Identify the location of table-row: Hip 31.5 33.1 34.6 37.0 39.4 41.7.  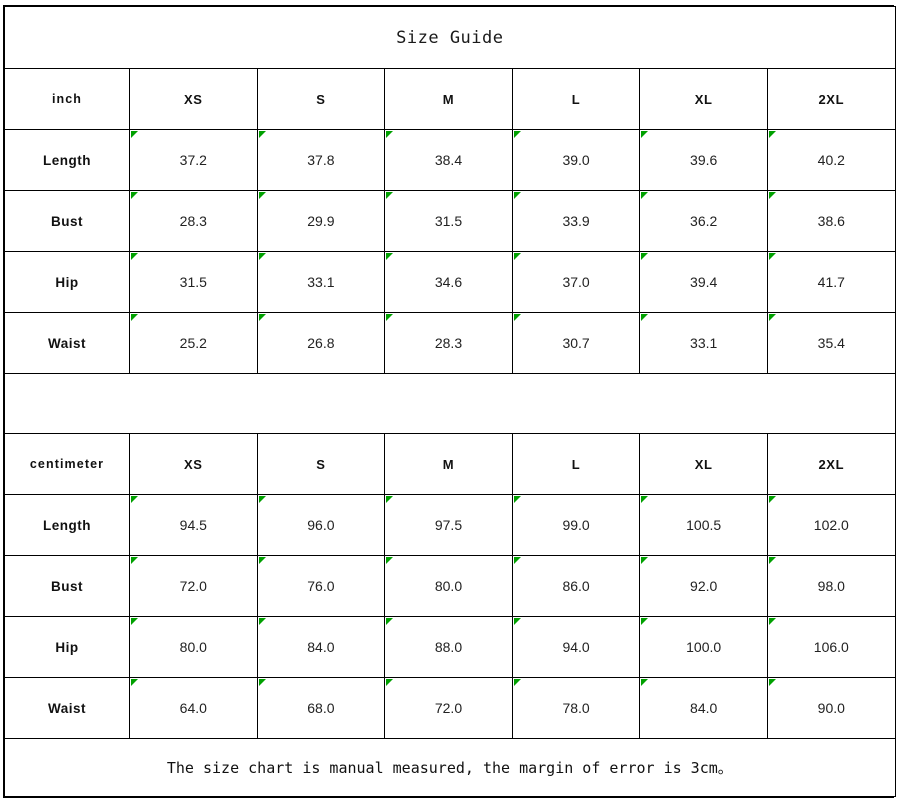
(450, 282).